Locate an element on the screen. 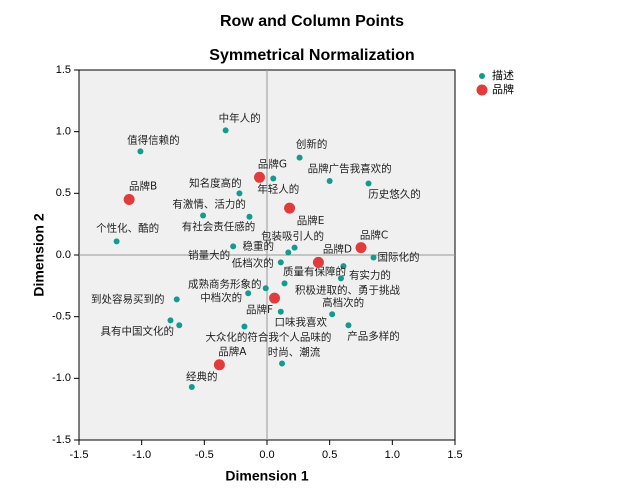 The height and width of the screenshot is (501, 626). x-tick-label: 1.5 is located at coordinates (454, 455).